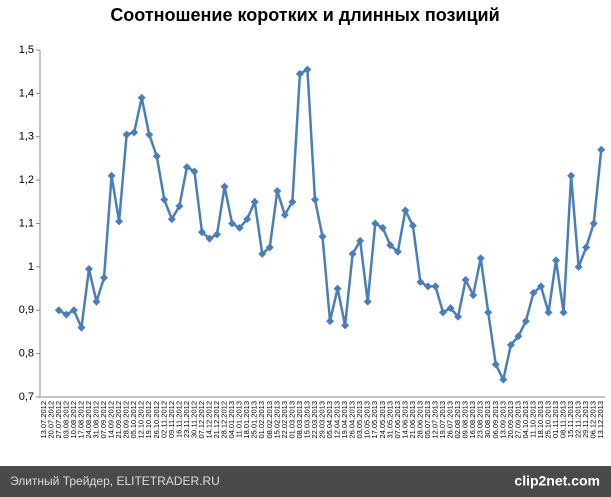 This screenshot has height=497, width=611. What do you see at coordinates (397, 420) in the screenshot?
I see `x-tick-label: 07.06.2013` at bounding box center [397, 420].